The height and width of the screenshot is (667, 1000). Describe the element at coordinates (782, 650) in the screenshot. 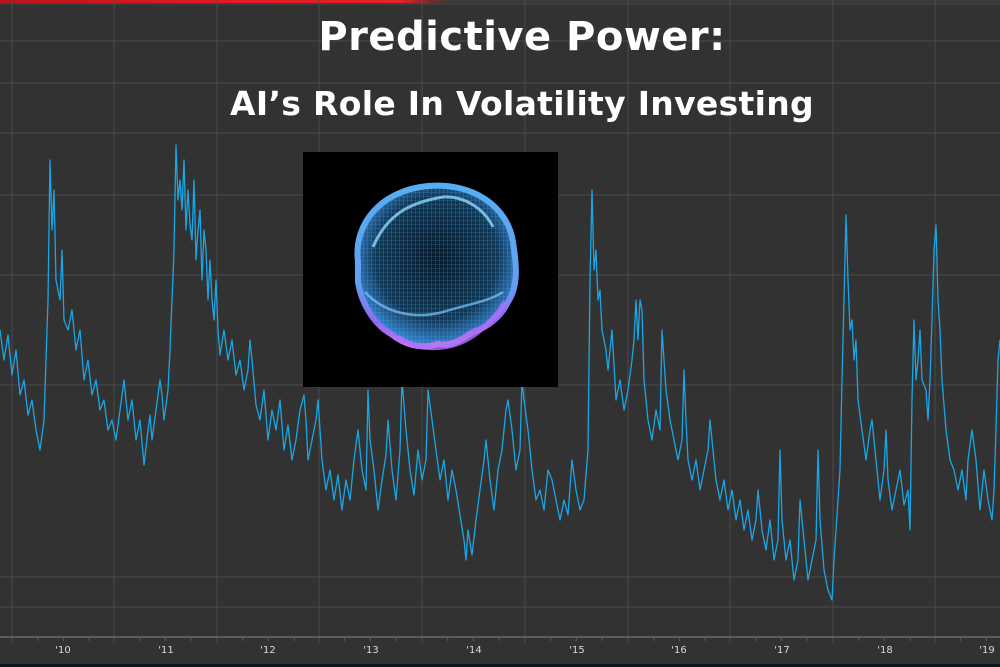

I see `x-tick-label: '17` at that location.